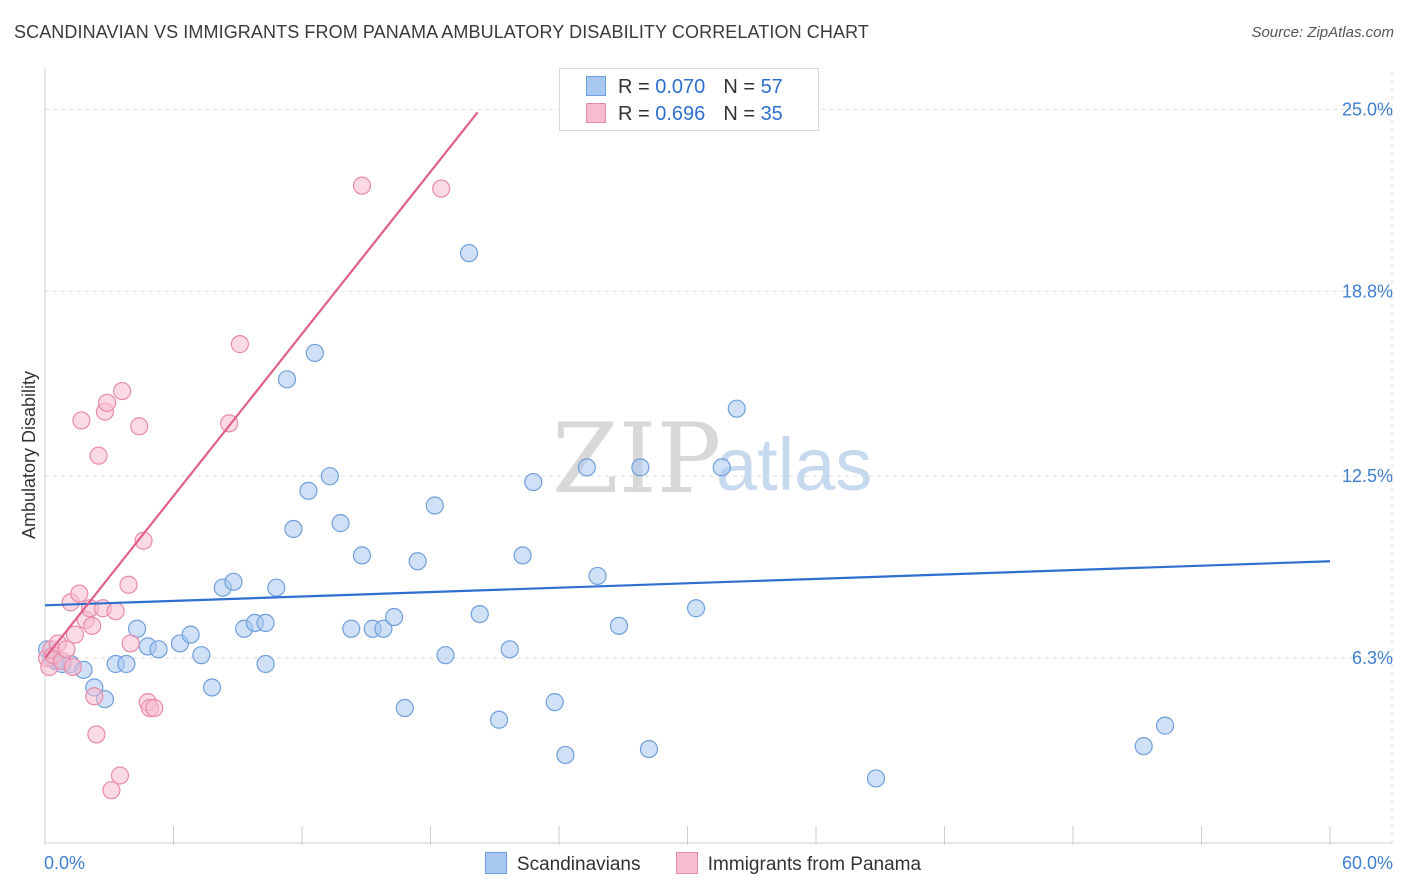  What do you see at coordinates (680, 87) in the screenshot?
I see `legend-r-value: 0.070` at bounding box center [680, 87].